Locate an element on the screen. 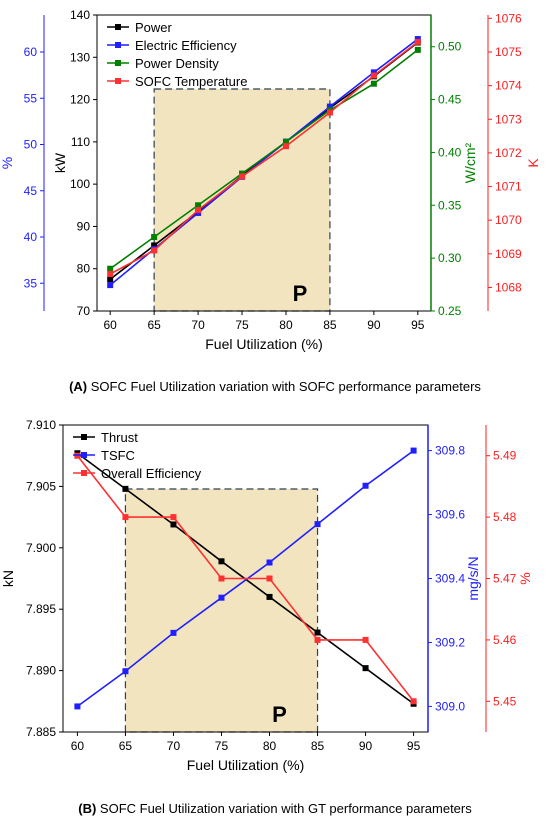 This screenshot has width=550, height=825. caption-a-label: (A) is located at coordinates (78, 386).